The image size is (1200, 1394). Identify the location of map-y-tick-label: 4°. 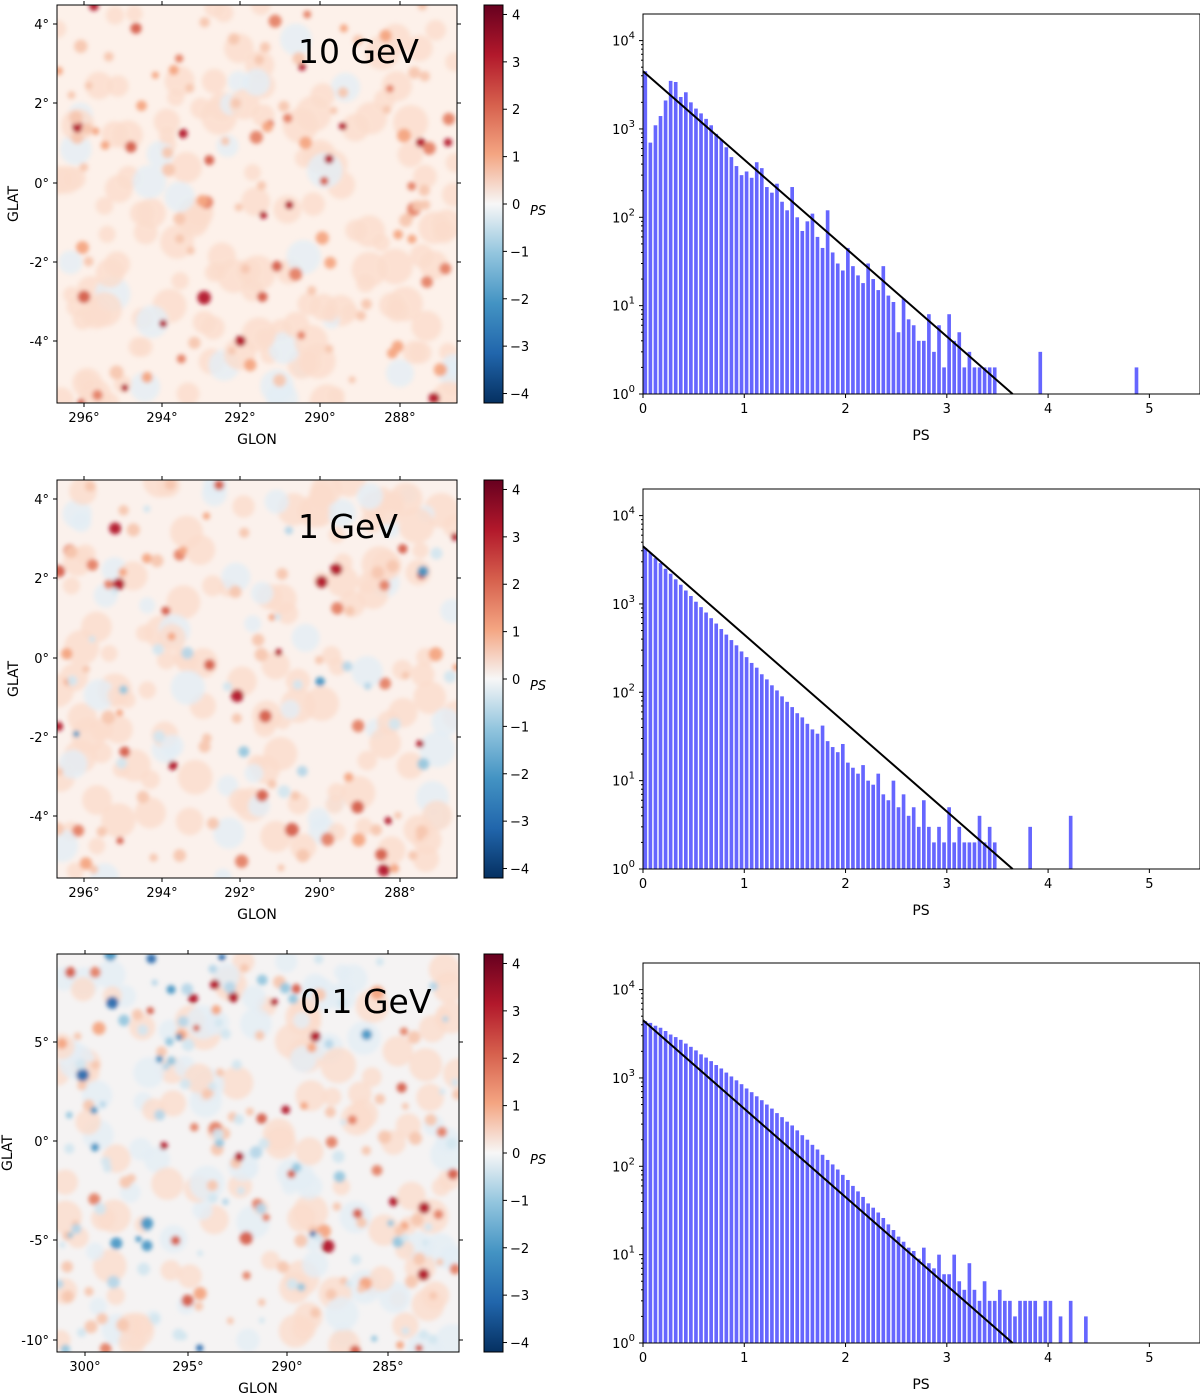
(41, 500).